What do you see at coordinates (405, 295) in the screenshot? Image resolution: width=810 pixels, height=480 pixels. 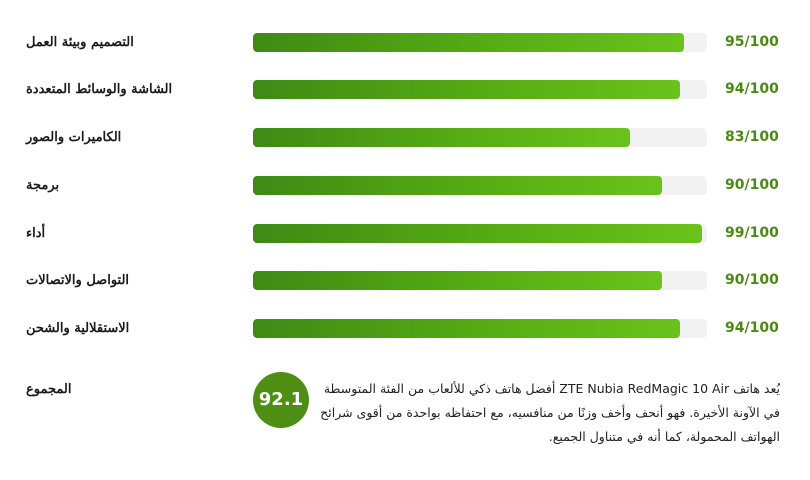 I see `rating-row-connectivity: التواصل والاتصالات 90/100` at bounding box center [405, 295].